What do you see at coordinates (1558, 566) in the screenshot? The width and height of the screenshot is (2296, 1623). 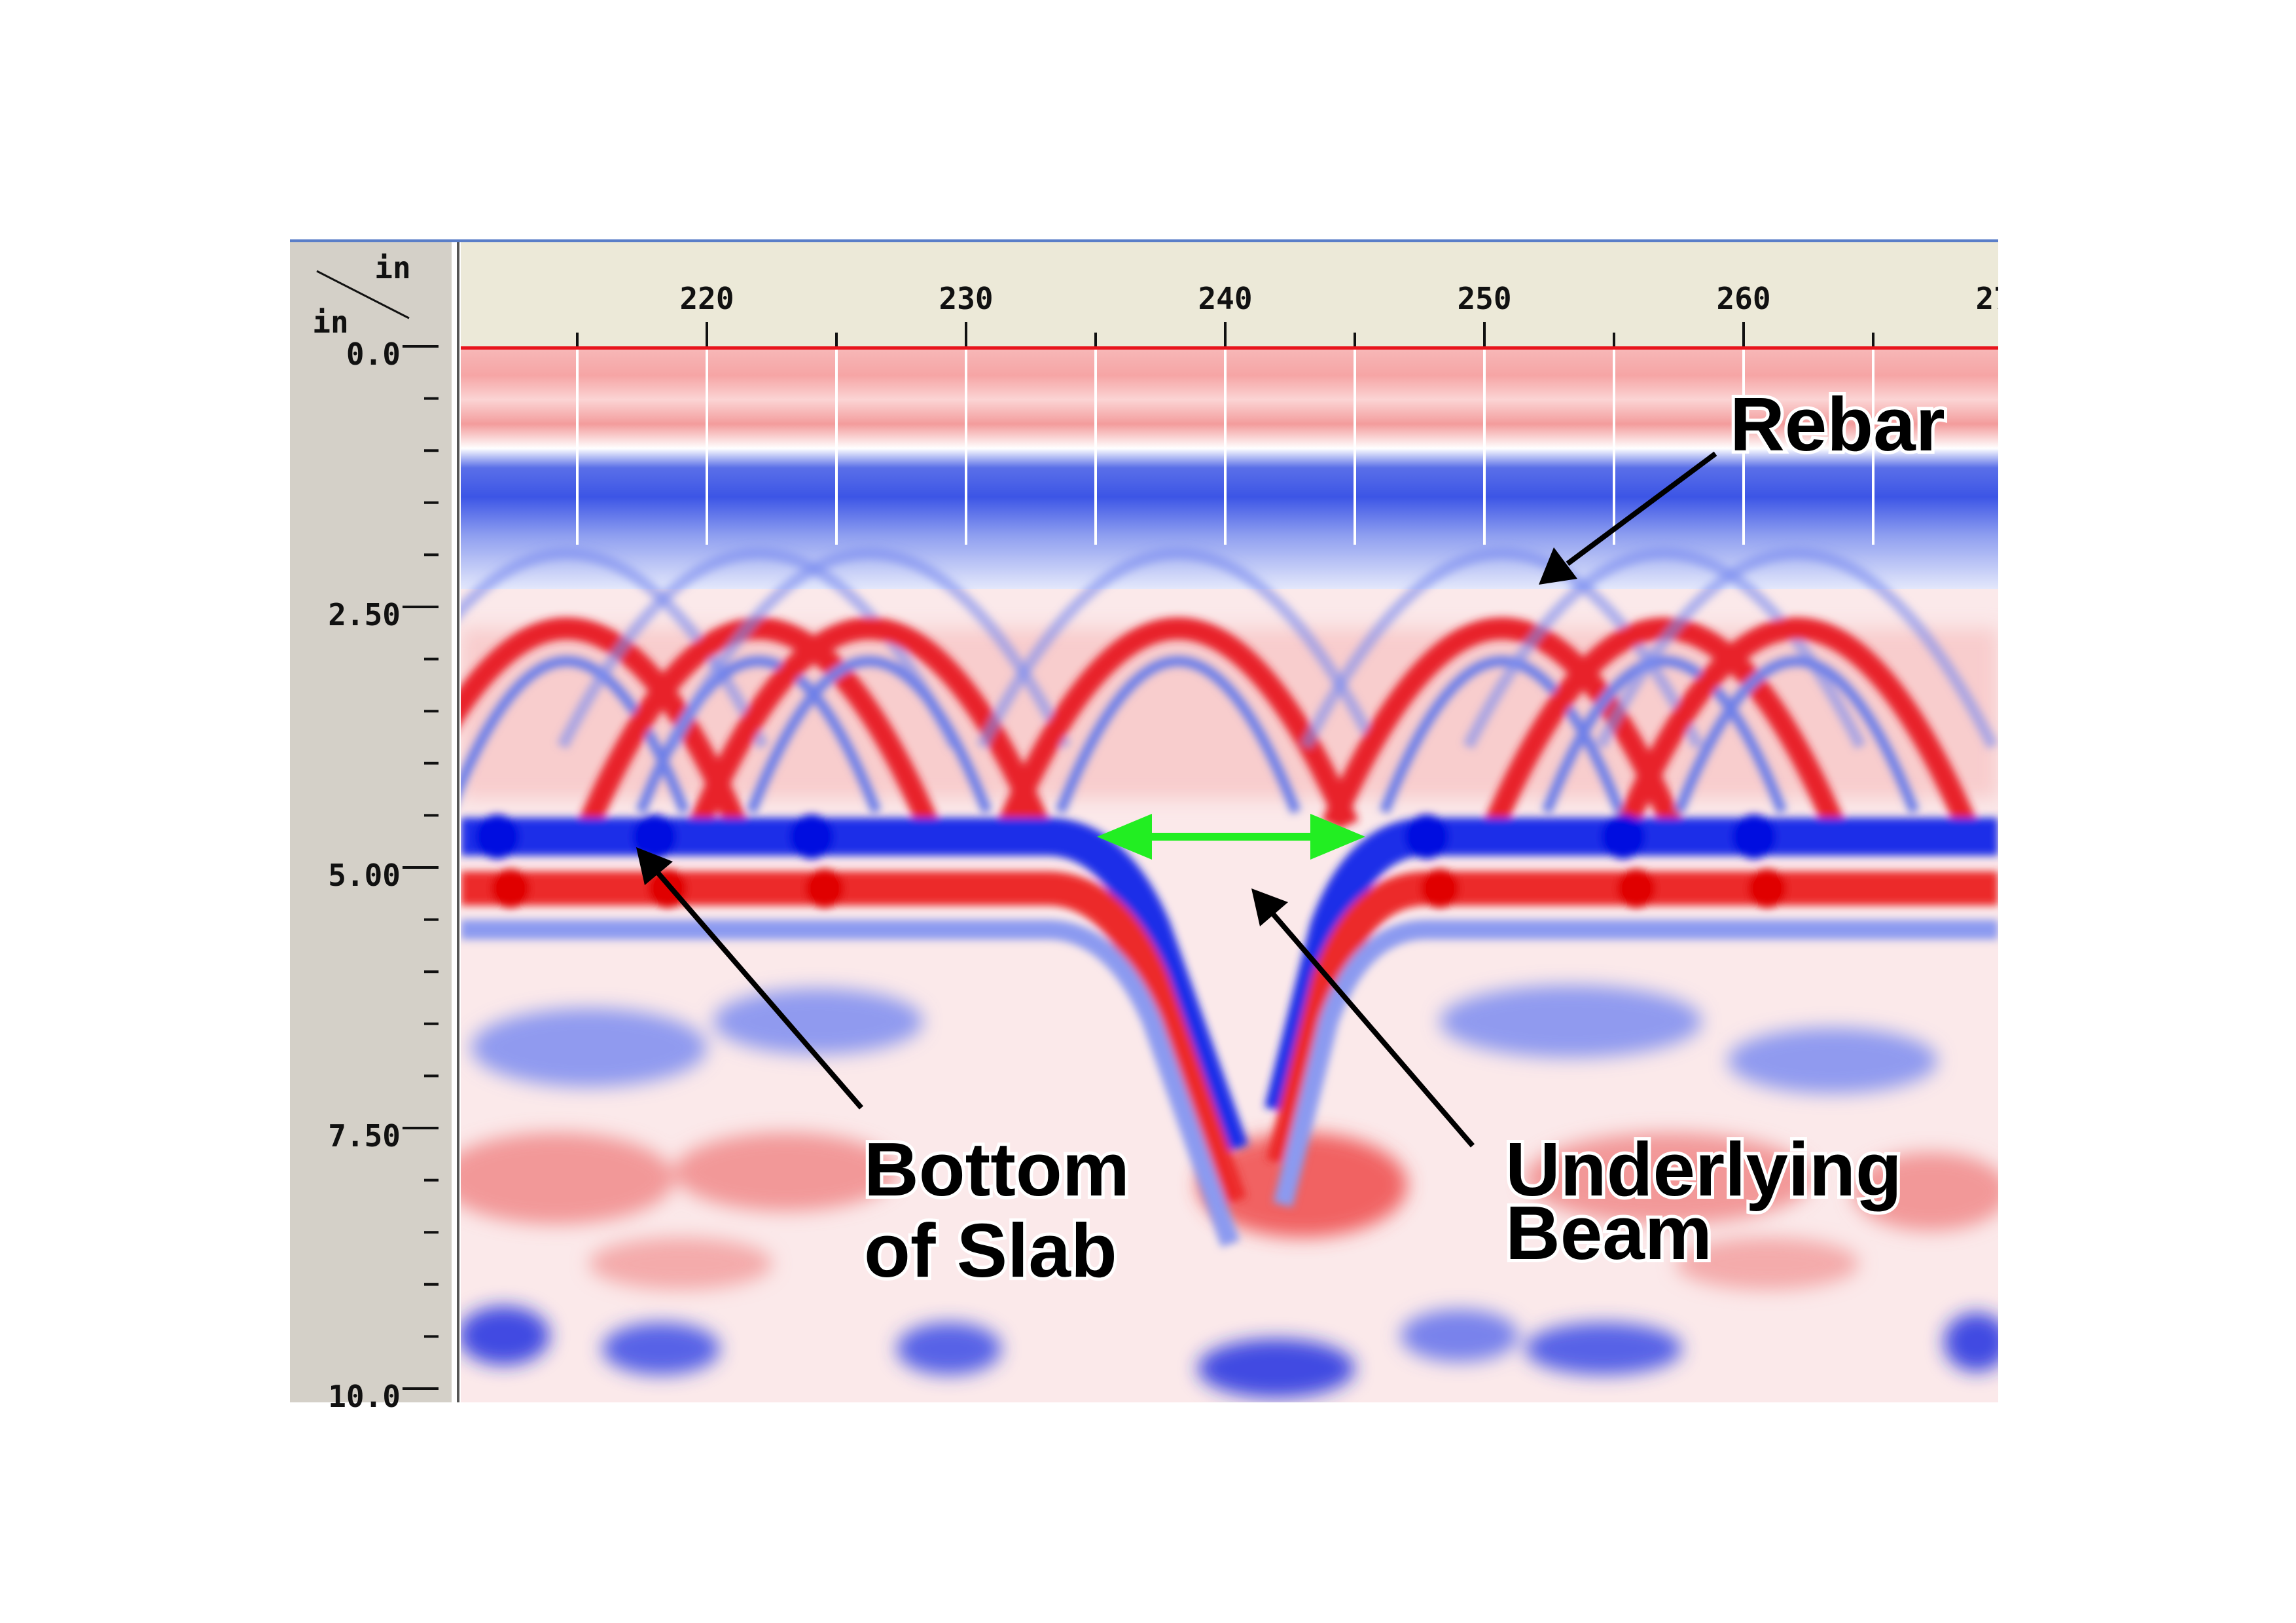 I see `rebar-arrow-head` at bounding box center [1558, 566].